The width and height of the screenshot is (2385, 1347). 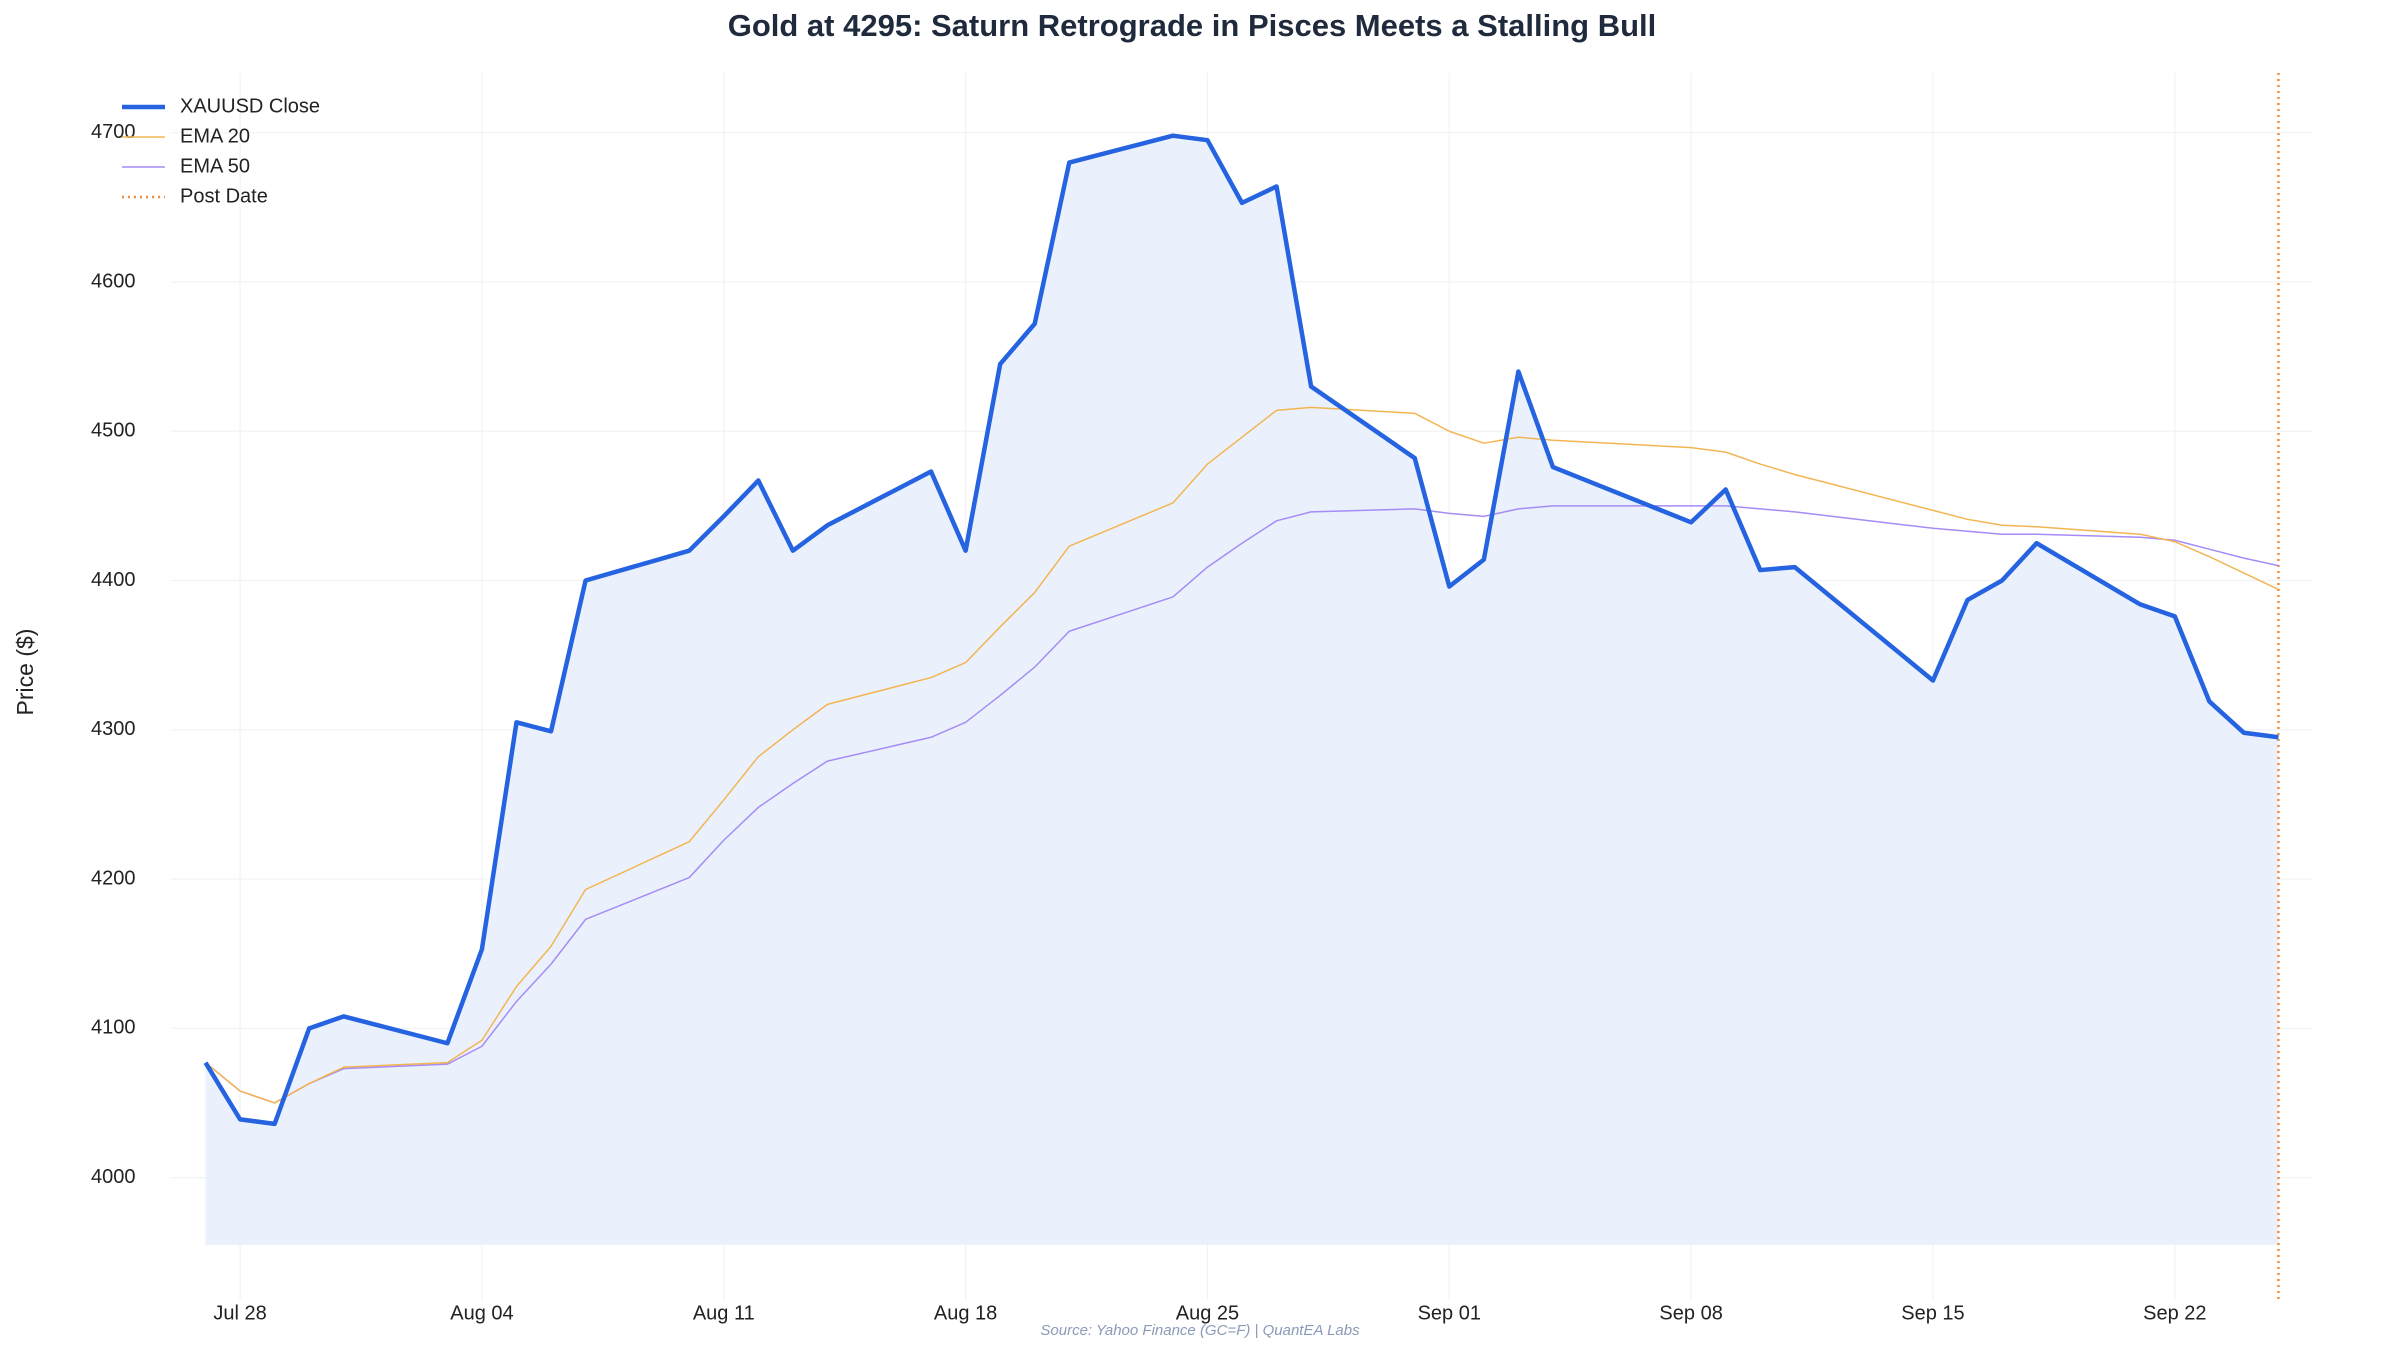 What do you see at coordinates (113, 580) in the screenshot?
I see `y-tick-label: 4400` at bounding box center [113, 580].